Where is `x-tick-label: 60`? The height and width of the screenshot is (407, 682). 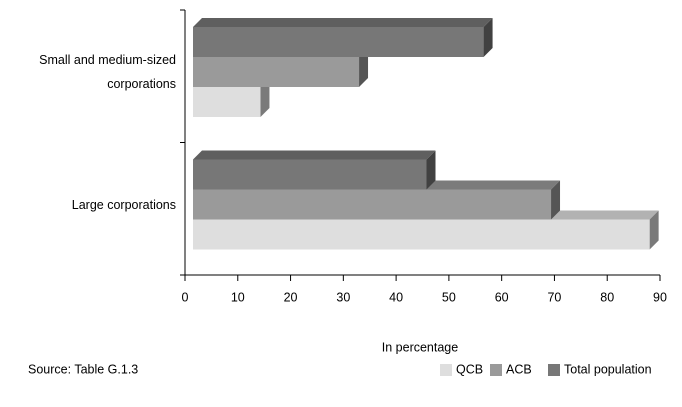 x-tick-label: 60 is located at coordinates (502, 297).